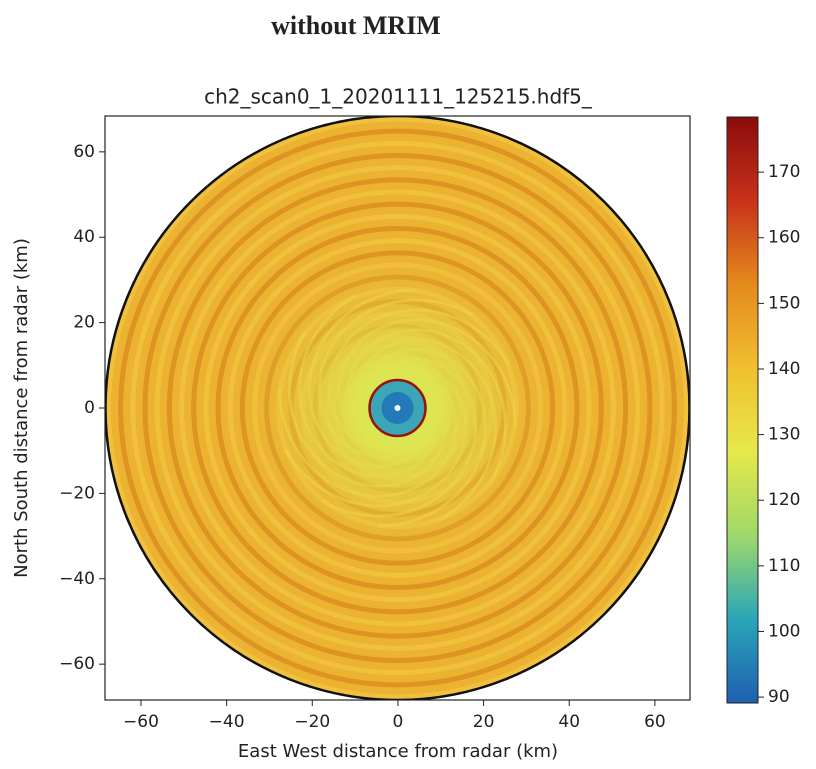 The width and height of the screenshot is (816, 769). I want to click on chart-title: ch2_scan0_1_20201111_125215.hdf5_, so click(398, 97).